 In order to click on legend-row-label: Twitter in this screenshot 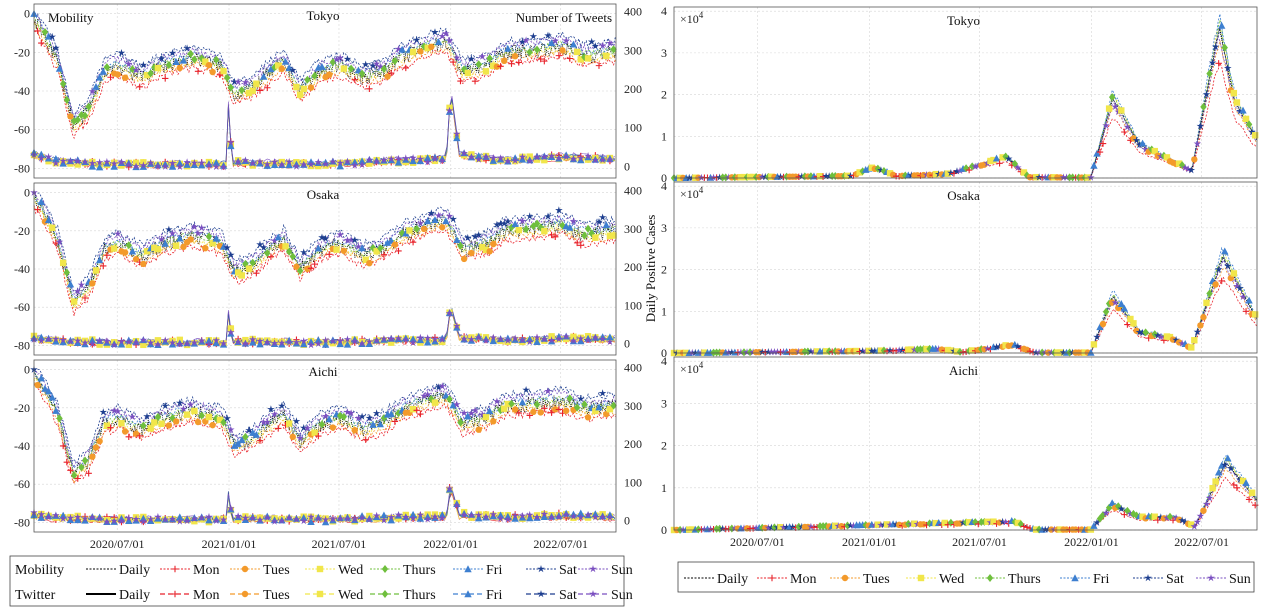, I will do `click(35, 595)`.